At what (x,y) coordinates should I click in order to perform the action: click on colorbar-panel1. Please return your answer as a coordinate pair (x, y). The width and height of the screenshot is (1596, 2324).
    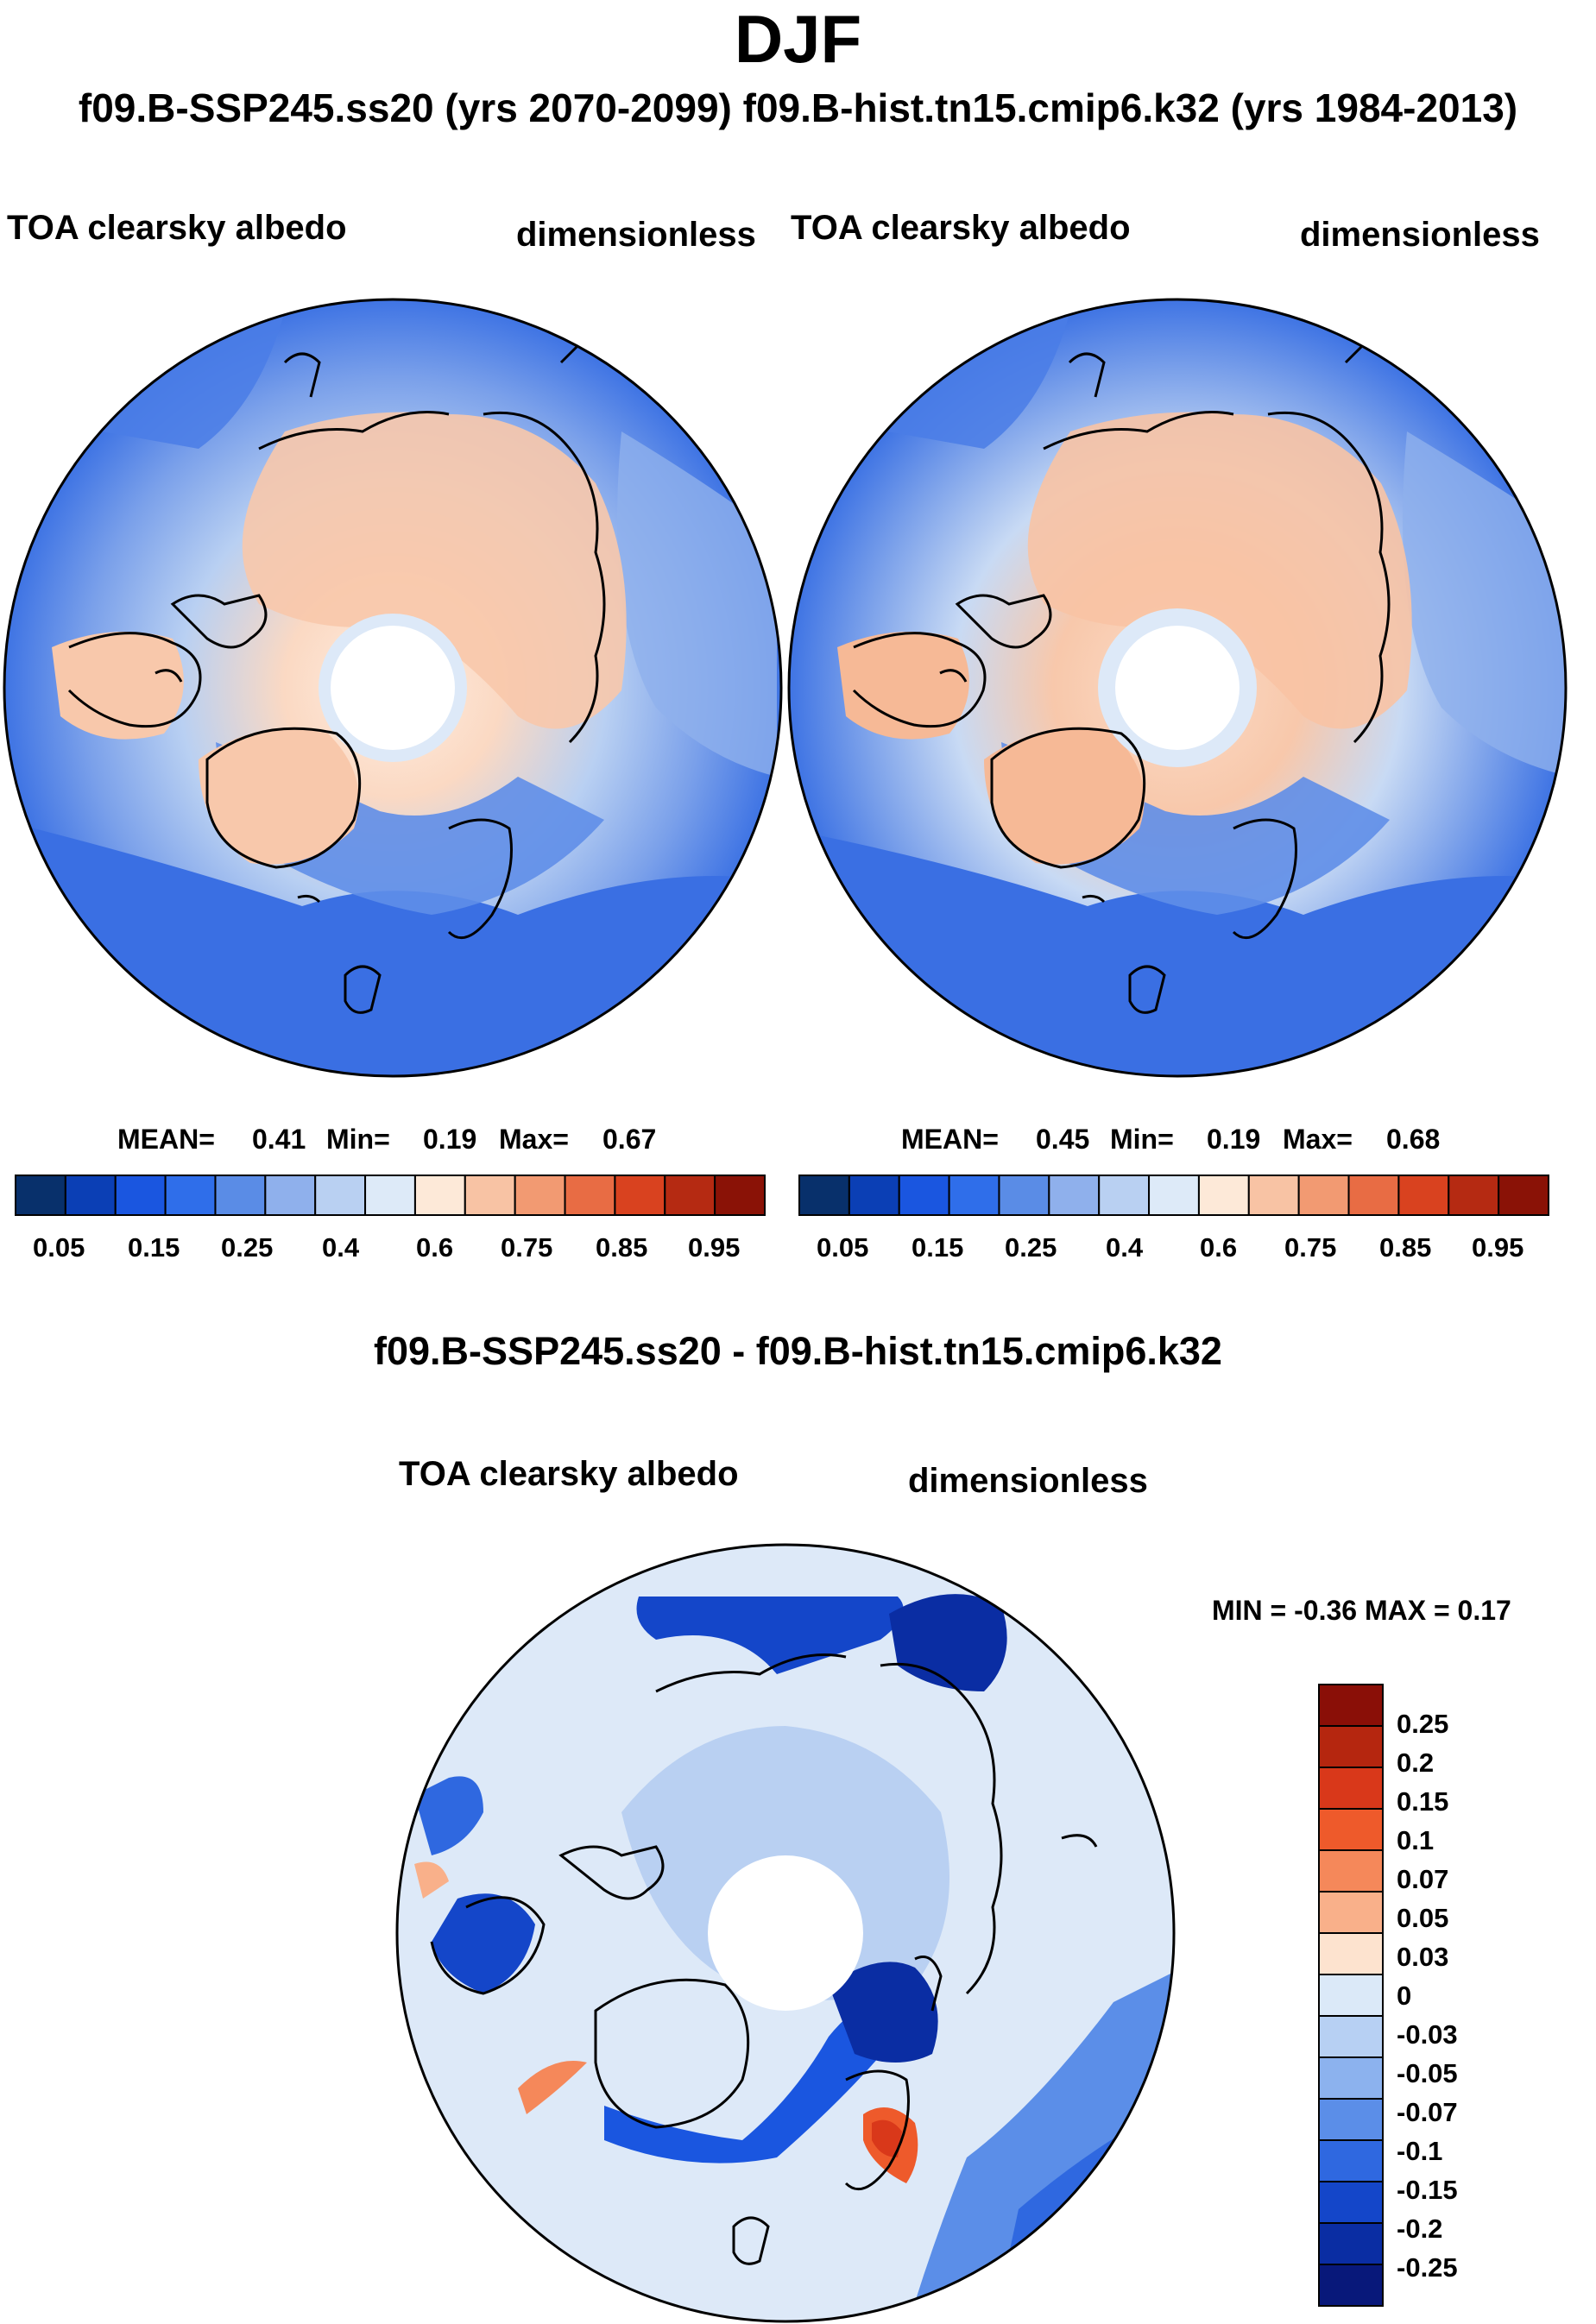
    Looking at the image, I should click on (390, 1195).